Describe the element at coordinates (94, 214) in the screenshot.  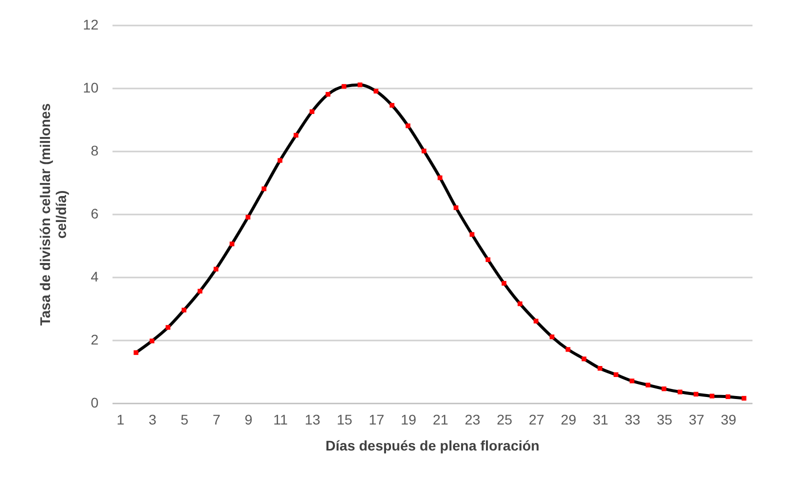
I see `y-tick-label: 6` at that location.